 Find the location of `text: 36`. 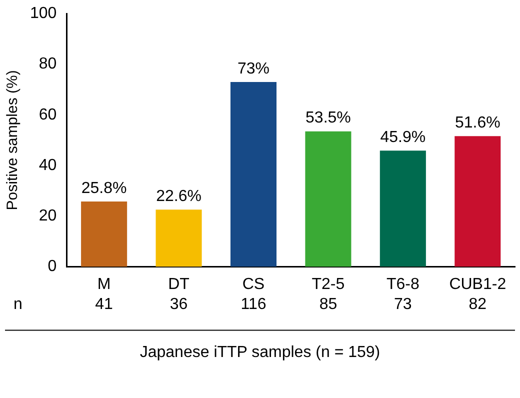

text: 36 is located at coordinates (179, 305).